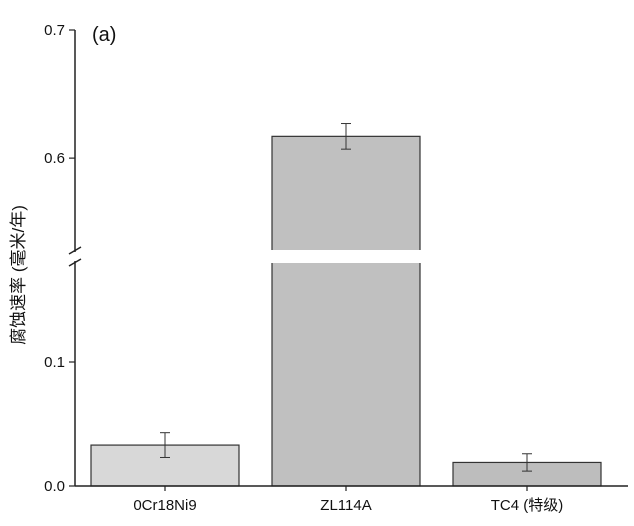 The image size is (634, 526). What do you see at coordinates (54, 362) in the screenshot?
I see `y-tick-label-2: 0.1` at bounding box center [54, 362].